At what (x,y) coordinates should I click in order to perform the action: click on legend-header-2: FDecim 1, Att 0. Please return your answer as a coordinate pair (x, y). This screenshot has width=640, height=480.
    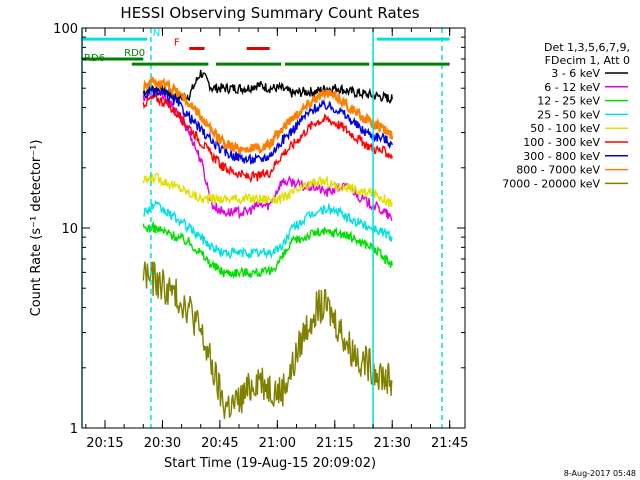
    Looking at the image, I should click on (587, 60).